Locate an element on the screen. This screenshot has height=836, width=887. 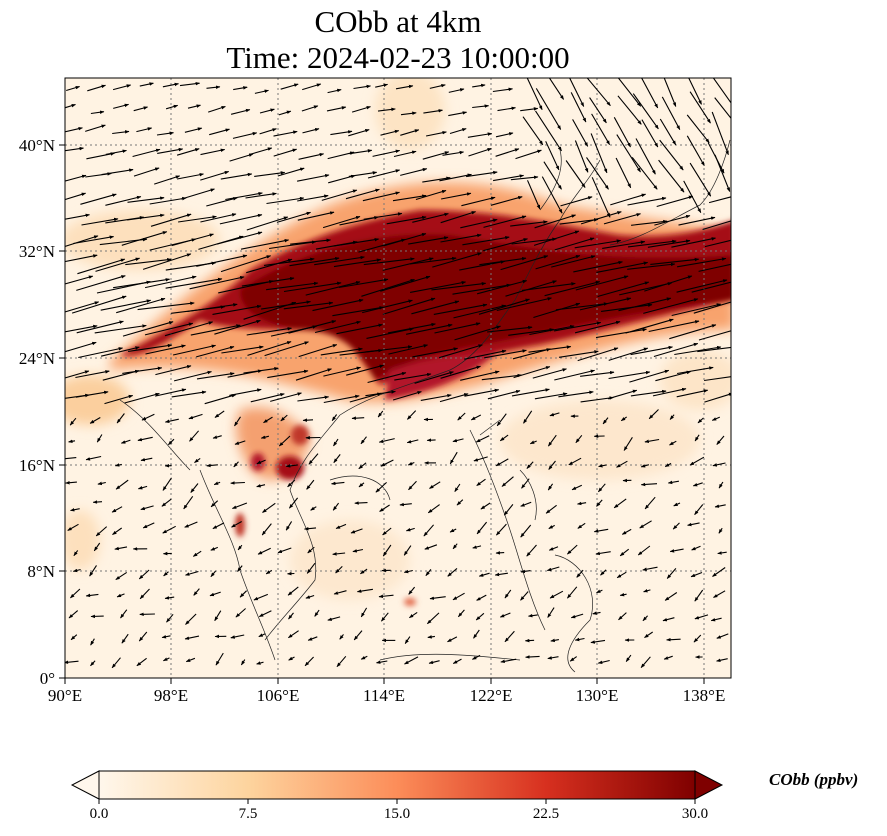
x-tick-label: 114°E is located at coordinates (384, 695).